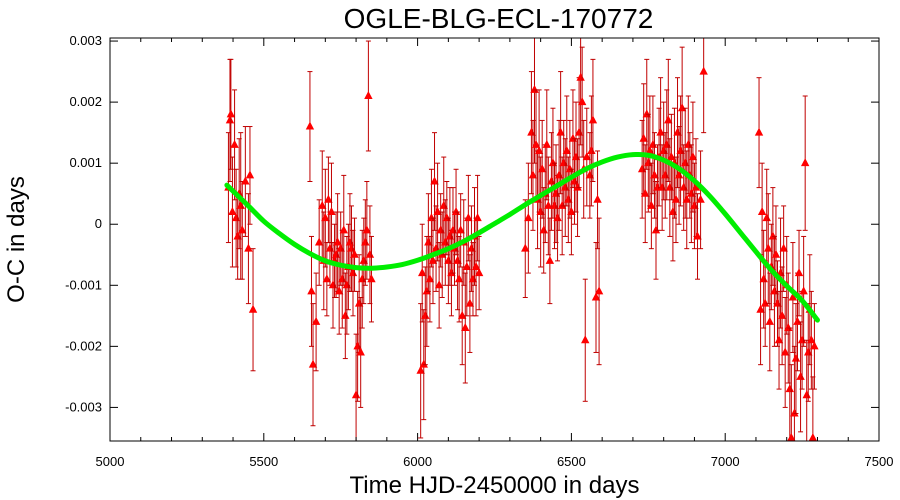 The image size is (900, 500). What do you see at coordinates (16, 239) in the screenshot?
I see `y-axis-title: O-C in days` at bounding box center [16, 239].